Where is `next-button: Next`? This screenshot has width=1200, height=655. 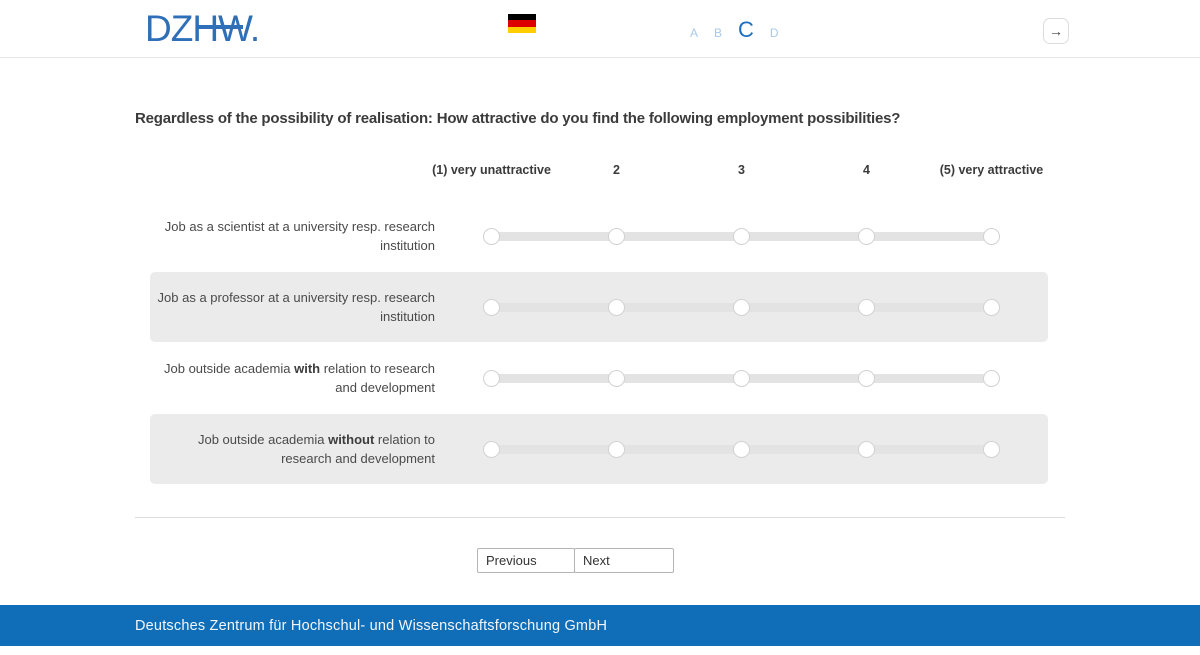 next-button: Next is located at coordinates (624, 560).